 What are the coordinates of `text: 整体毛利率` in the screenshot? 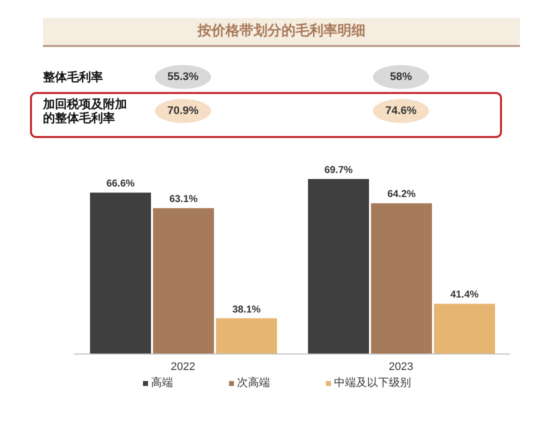 It's located at (73, 77).